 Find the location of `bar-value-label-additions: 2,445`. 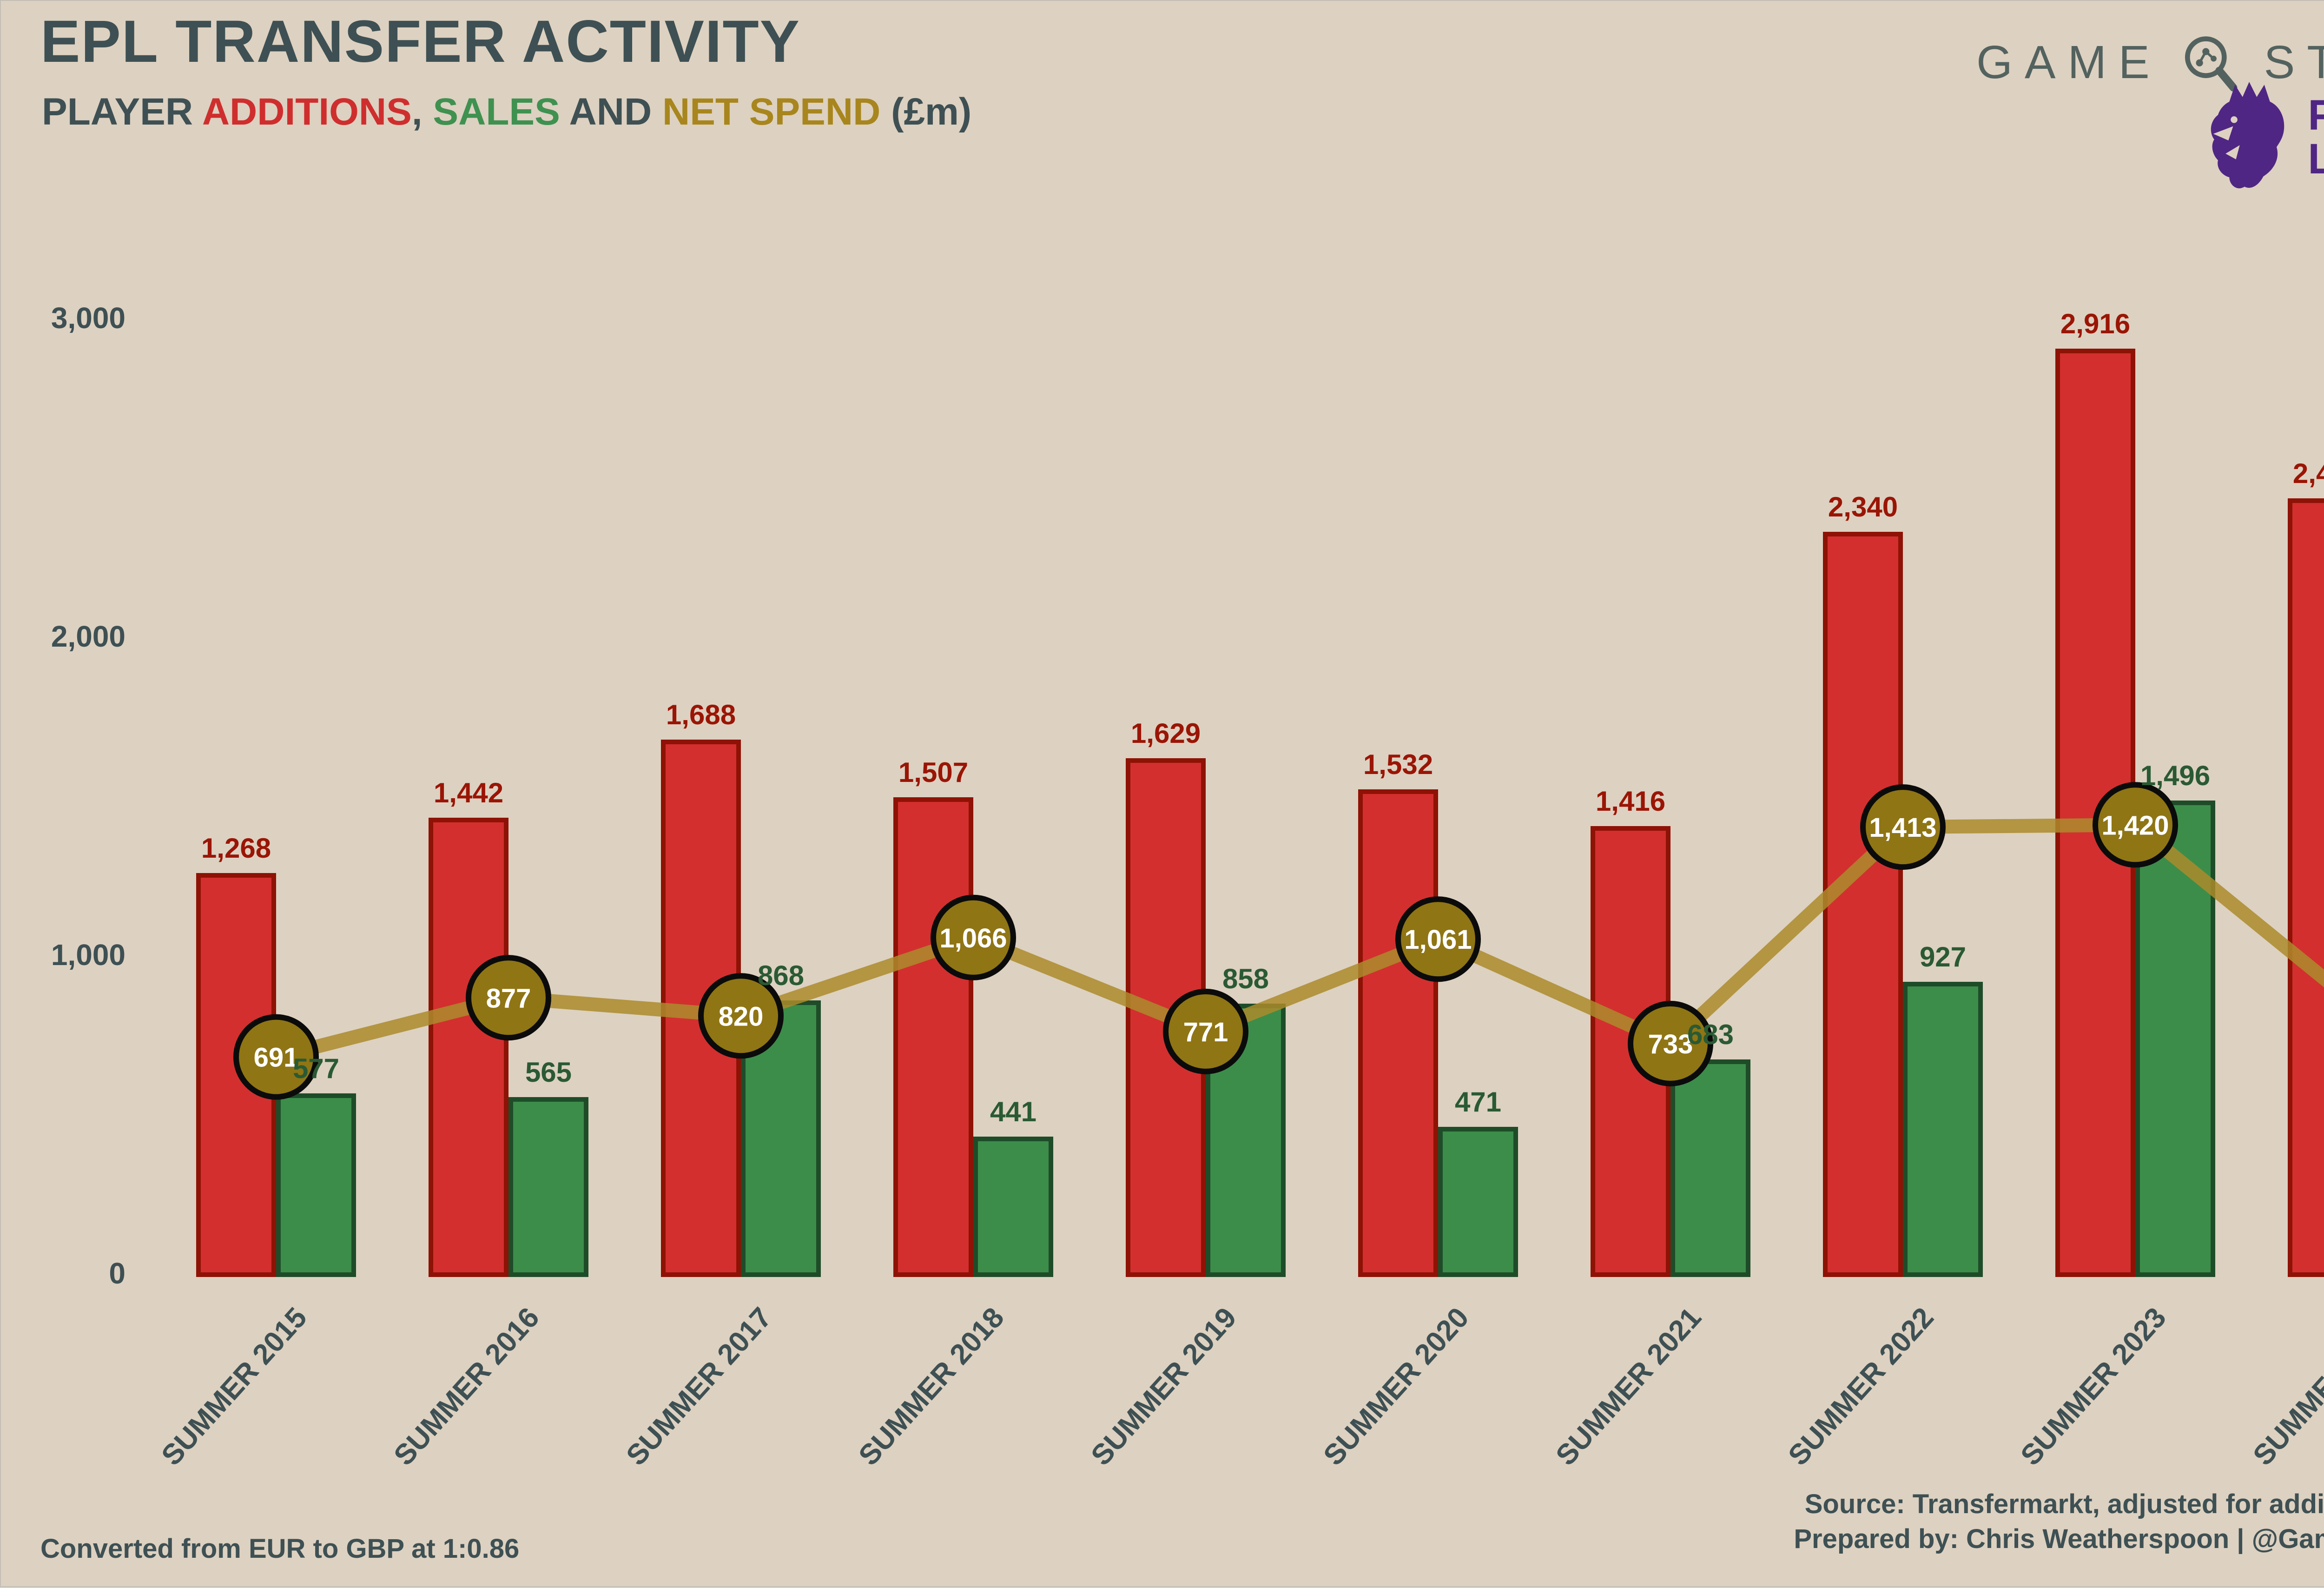

bar-value-label-additions: 2,445 is located at coordinates (2308, 473).